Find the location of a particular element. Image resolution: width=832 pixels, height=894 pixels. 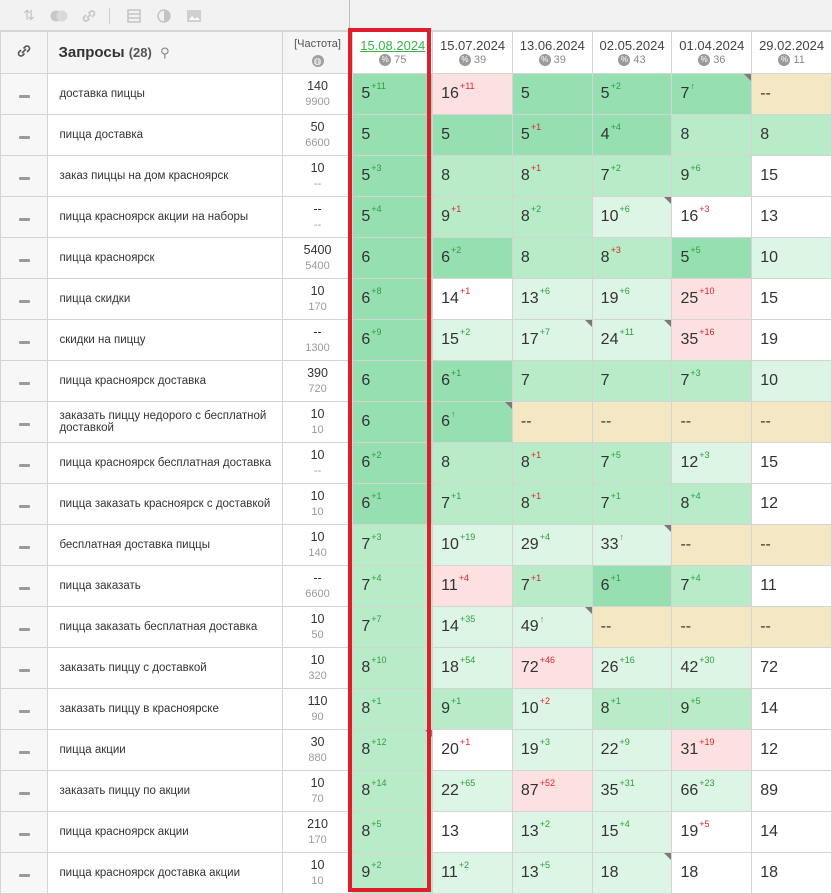

position-cell: 19+6 is located at coordinates (632, 299).